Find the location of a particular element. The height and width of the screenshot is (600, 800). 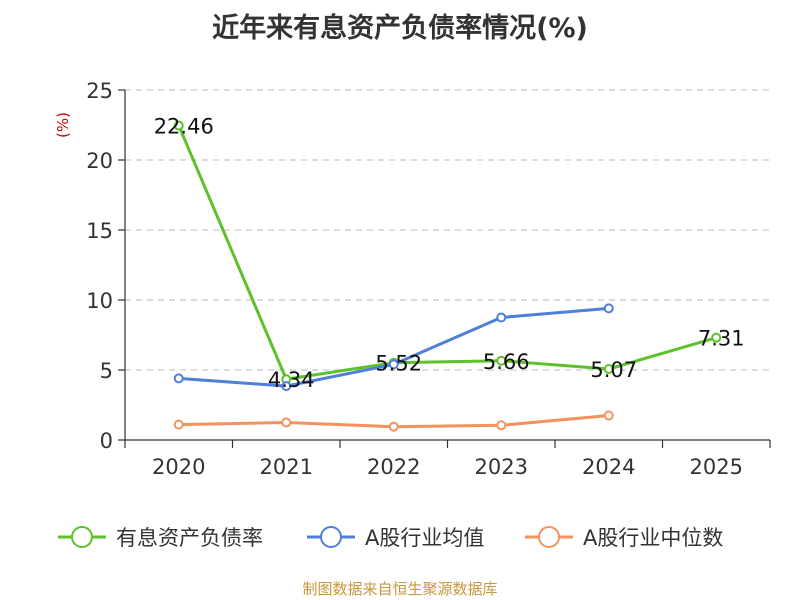

source-note: 制图数据来自恒生聚源数据库 is located at coordinates (400, 589).